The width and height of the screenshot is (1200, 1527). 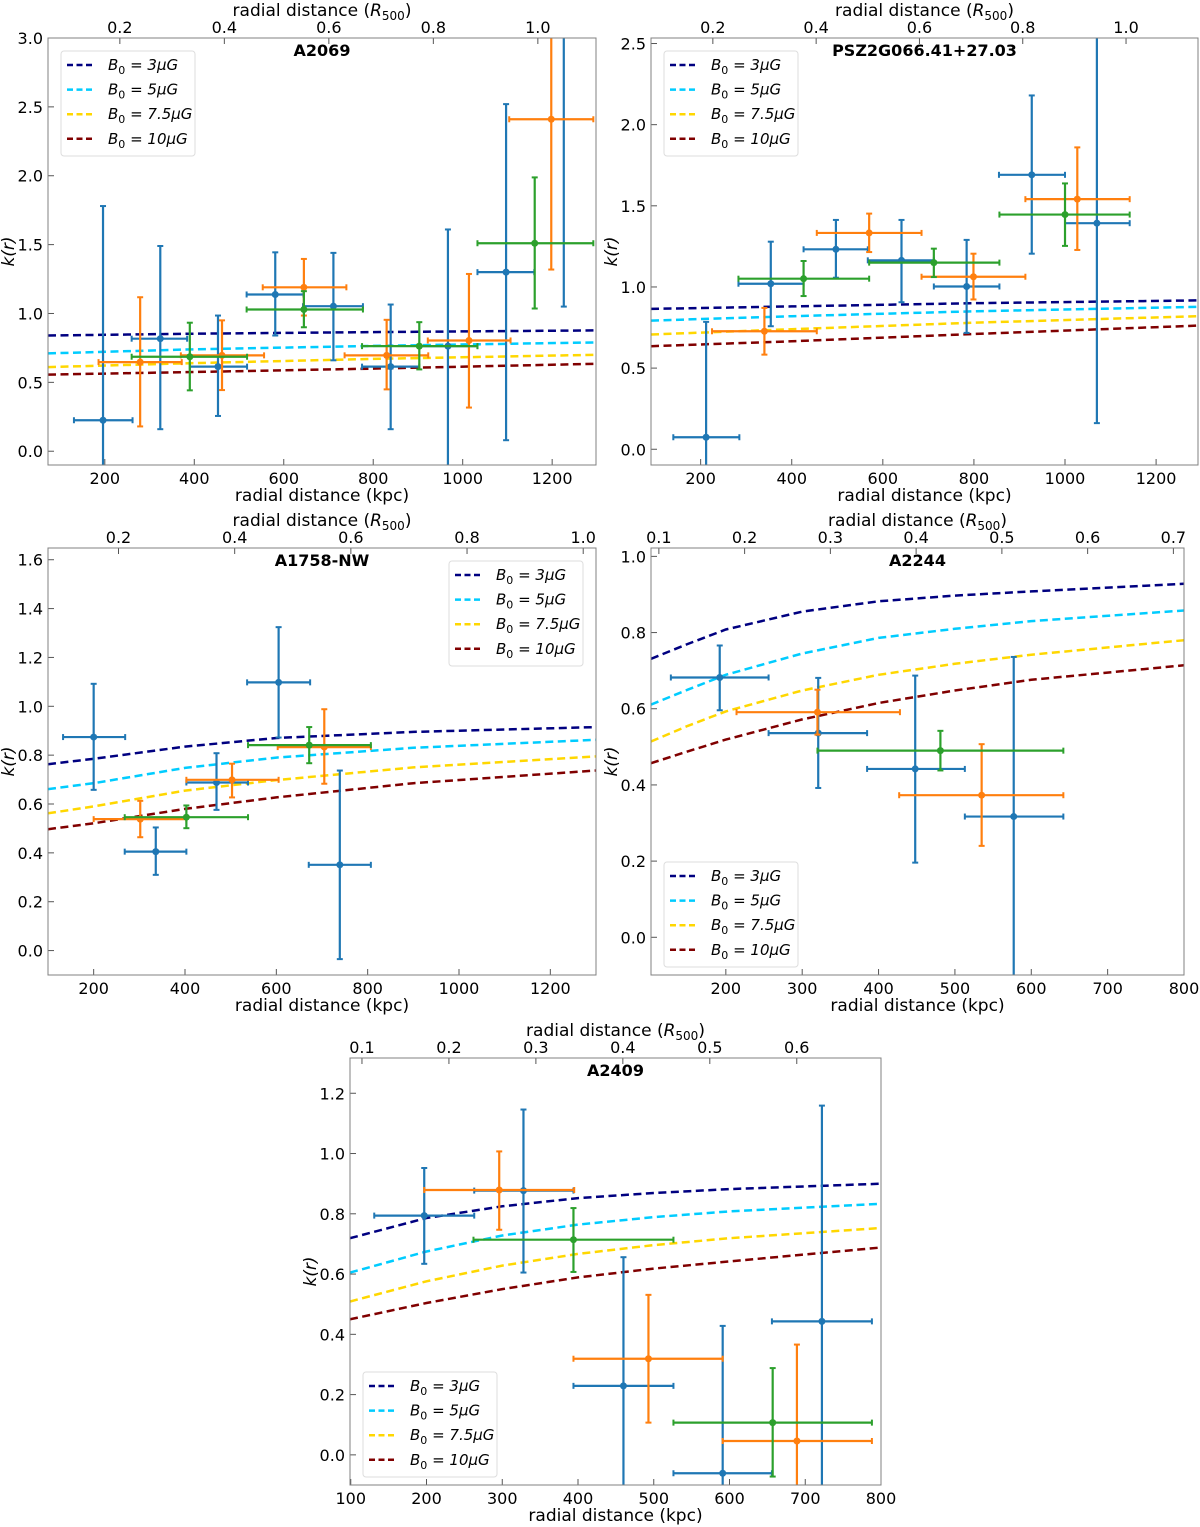 What do you see at coordinates (754, 90) in the screenshot?
I see `legend-value: = 5μG` at bounding box center [754, 90].